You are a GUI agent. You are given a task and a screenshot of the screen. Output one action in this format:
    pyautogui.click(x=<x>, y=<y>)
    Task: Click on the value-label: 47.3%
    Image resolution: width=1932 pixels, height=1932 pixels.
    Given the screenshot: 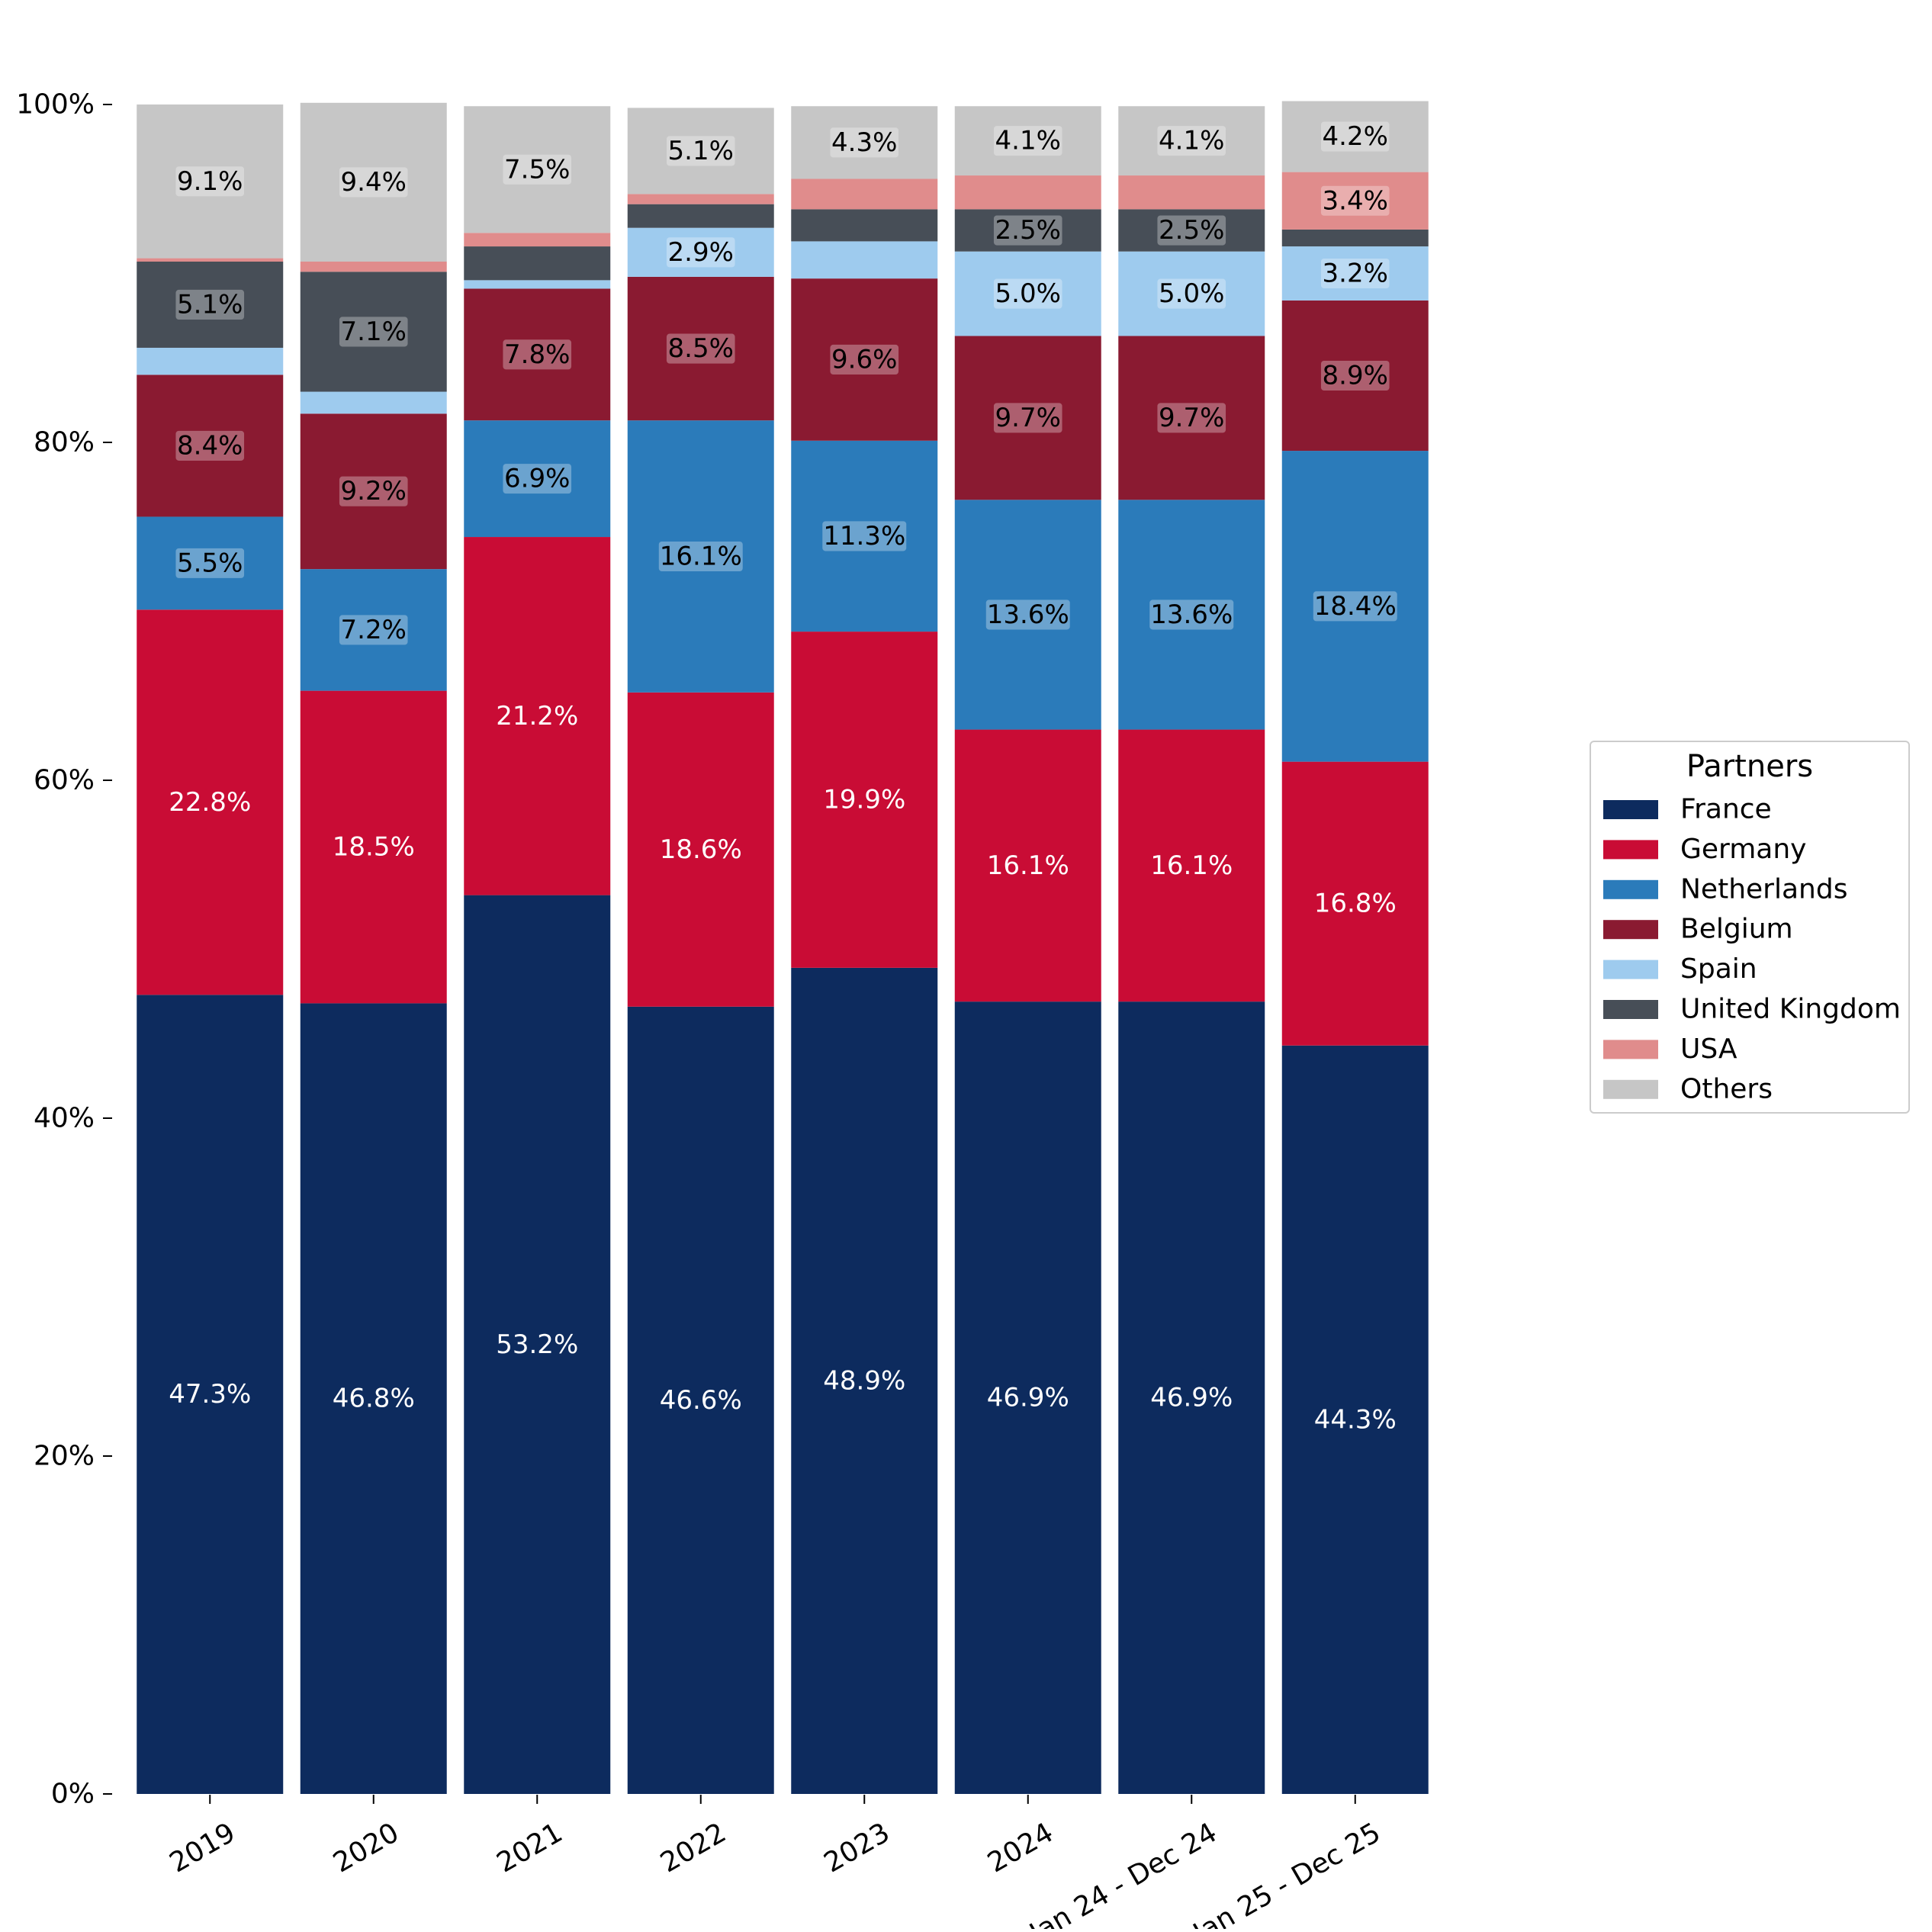 What is the action you would take?
    pyautogui.click(x=210, y=1394)
    